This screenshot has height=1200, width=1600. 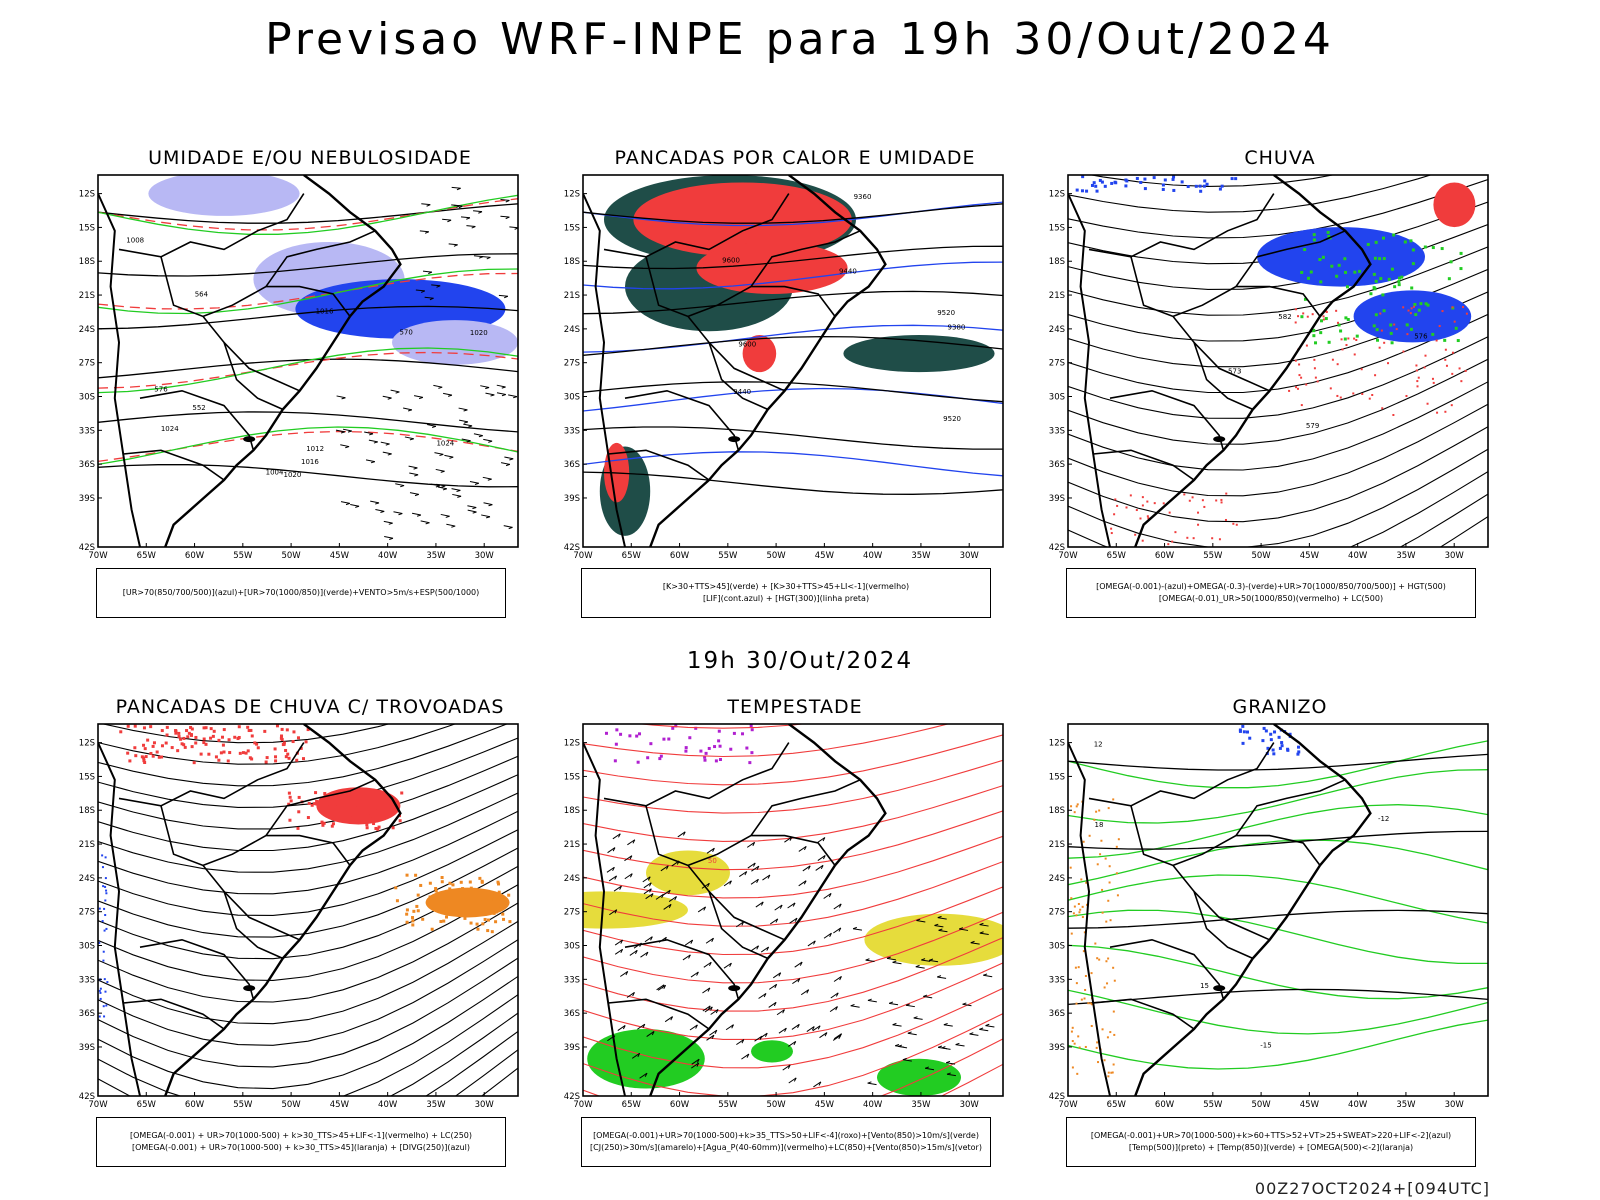 I want to click on thickness-line, so click(x=308, y=370).